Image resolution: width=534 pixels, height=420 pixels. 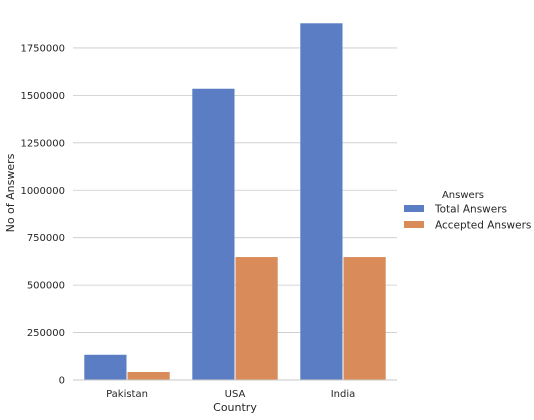 I want to click on x-tick-labels: Pakistan USA India, so click(x=230, y=394).